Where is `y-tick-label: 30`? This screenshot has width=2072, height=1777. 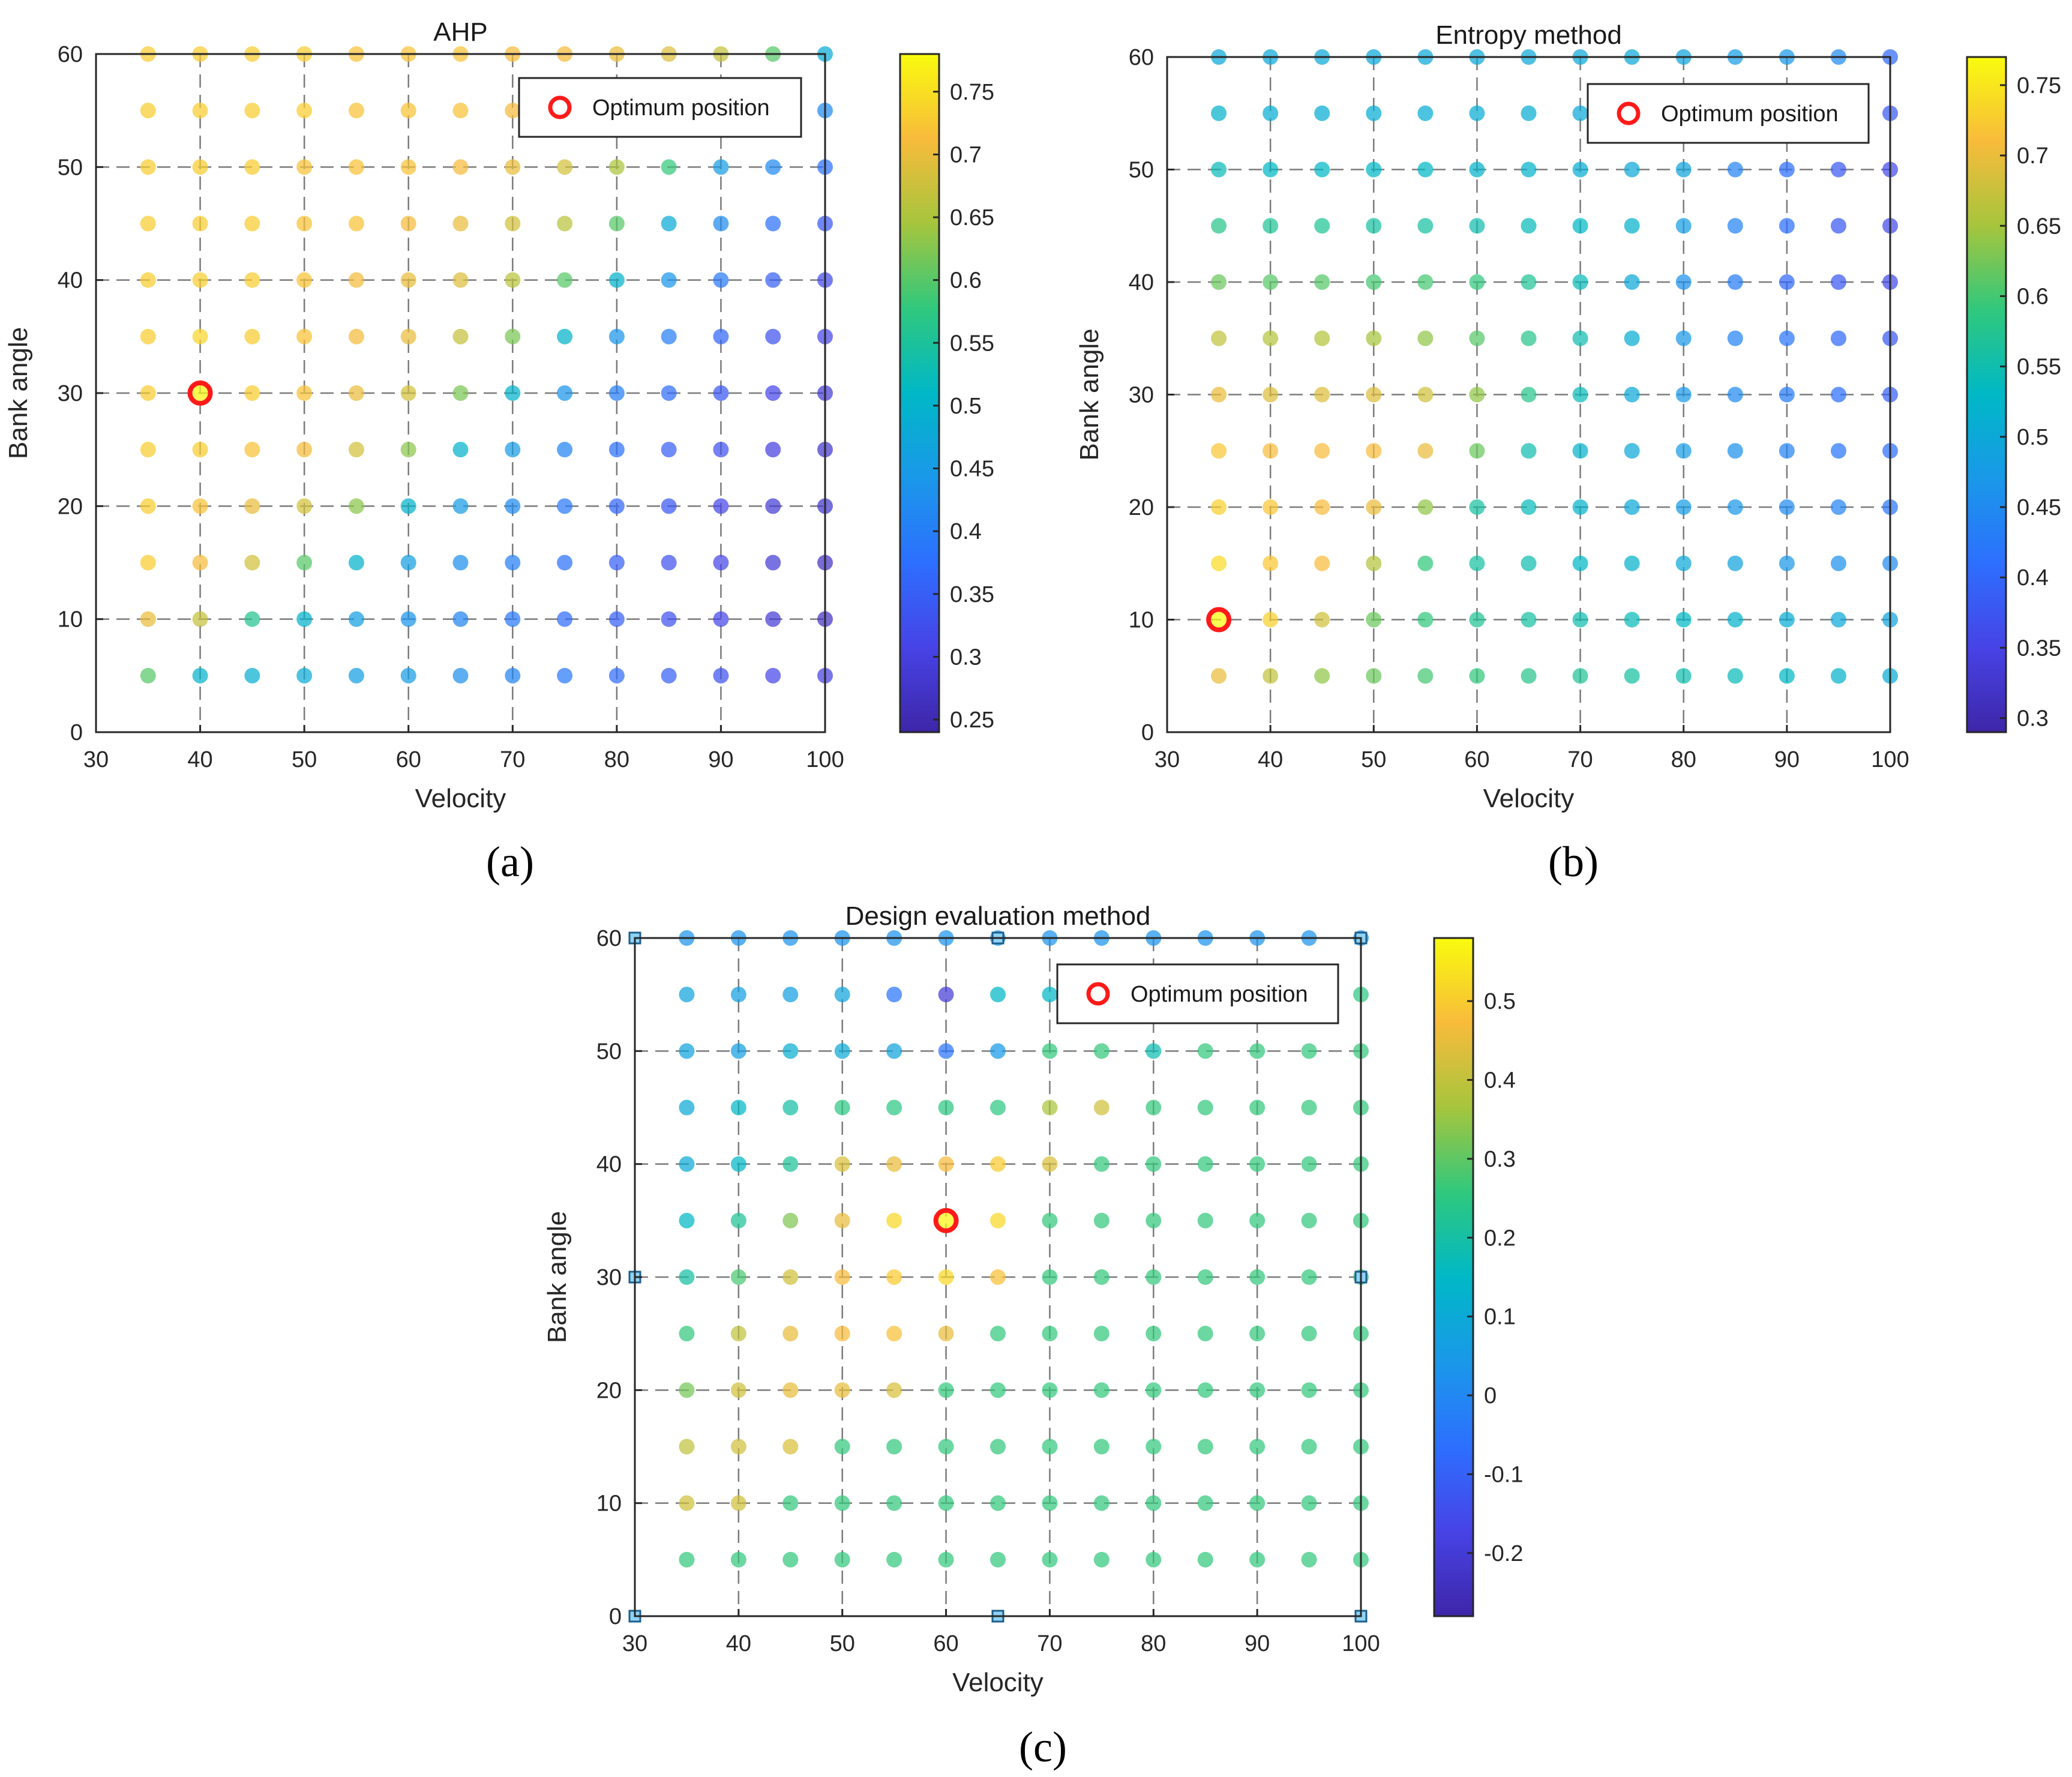
y-tick-label: 30 is located at coordinates (70, 393).